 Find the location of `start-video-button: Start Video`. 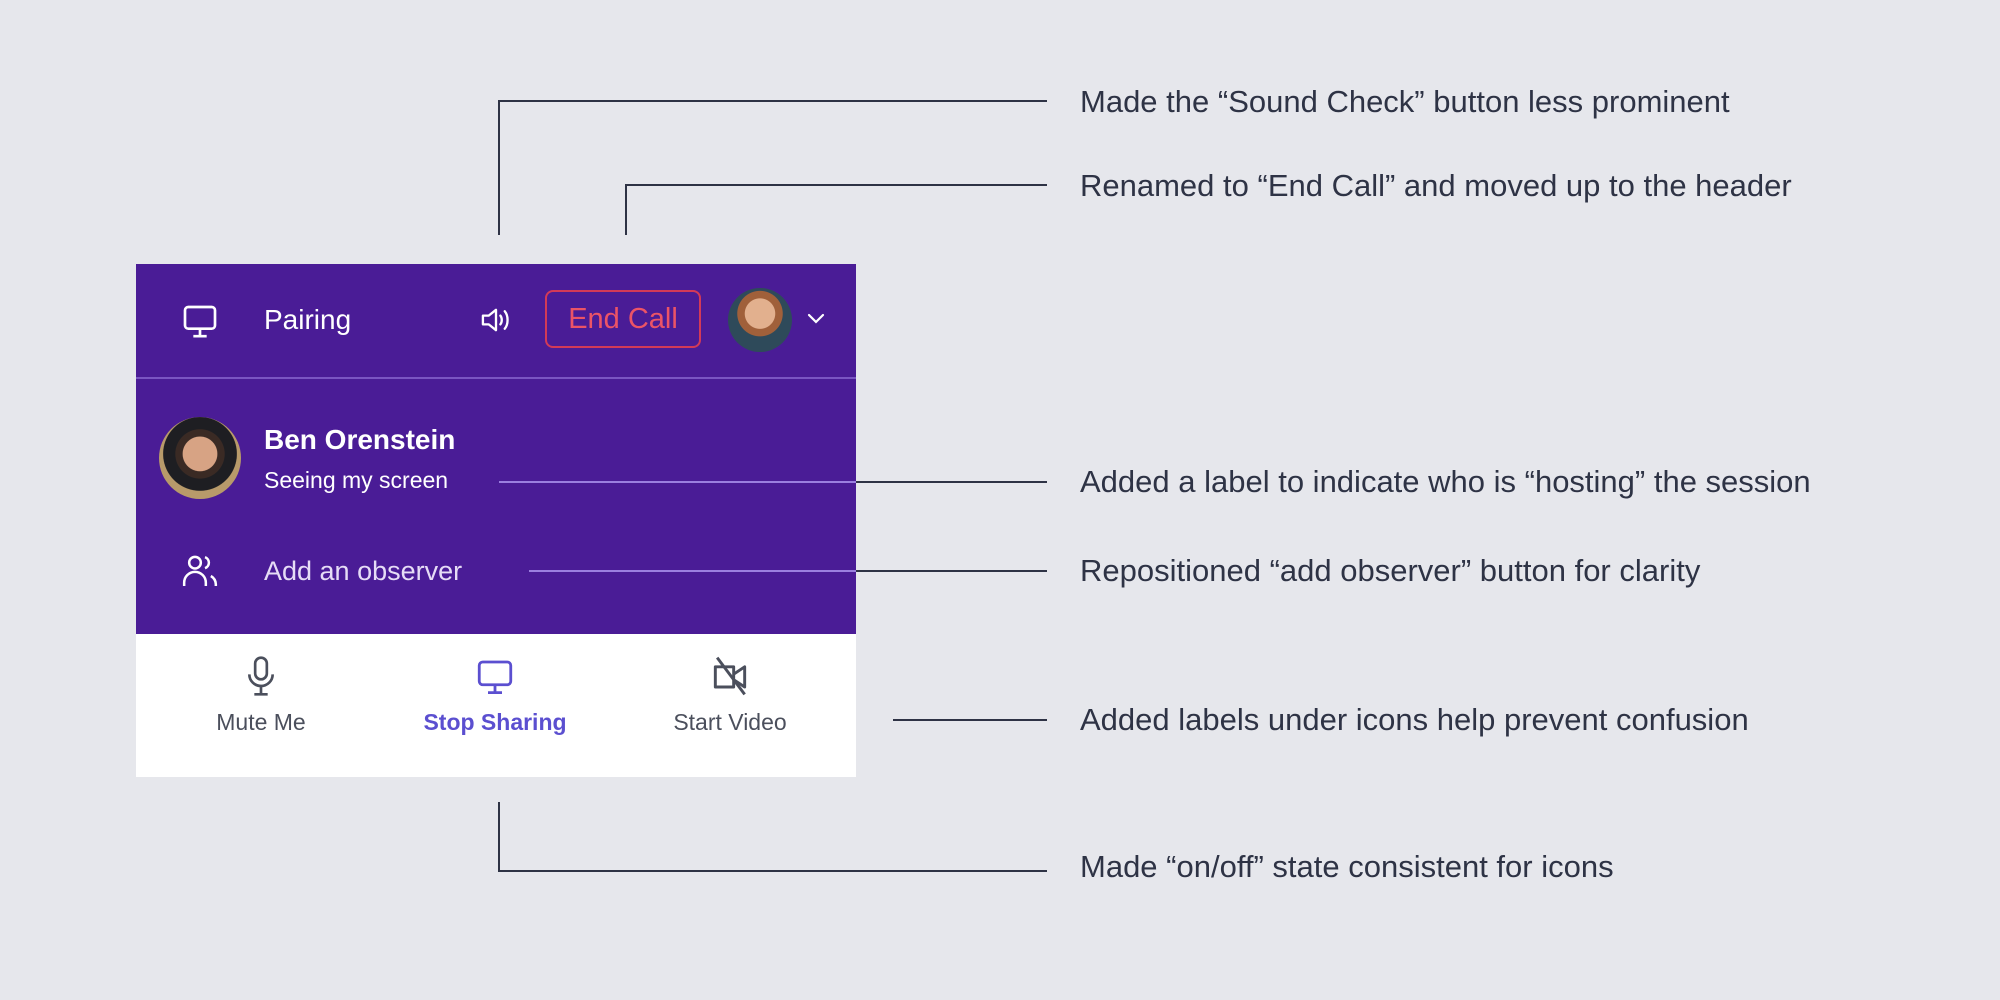

start-video-button: Start Video is located at coordinates (730, 695).